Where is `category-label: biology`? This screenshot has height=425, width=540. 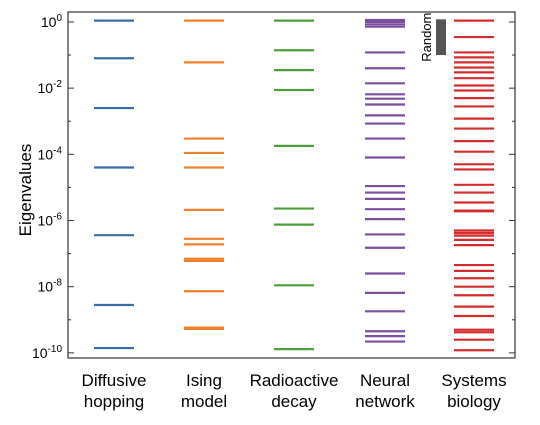 category-label: biology is located at coordinates (474, 401).